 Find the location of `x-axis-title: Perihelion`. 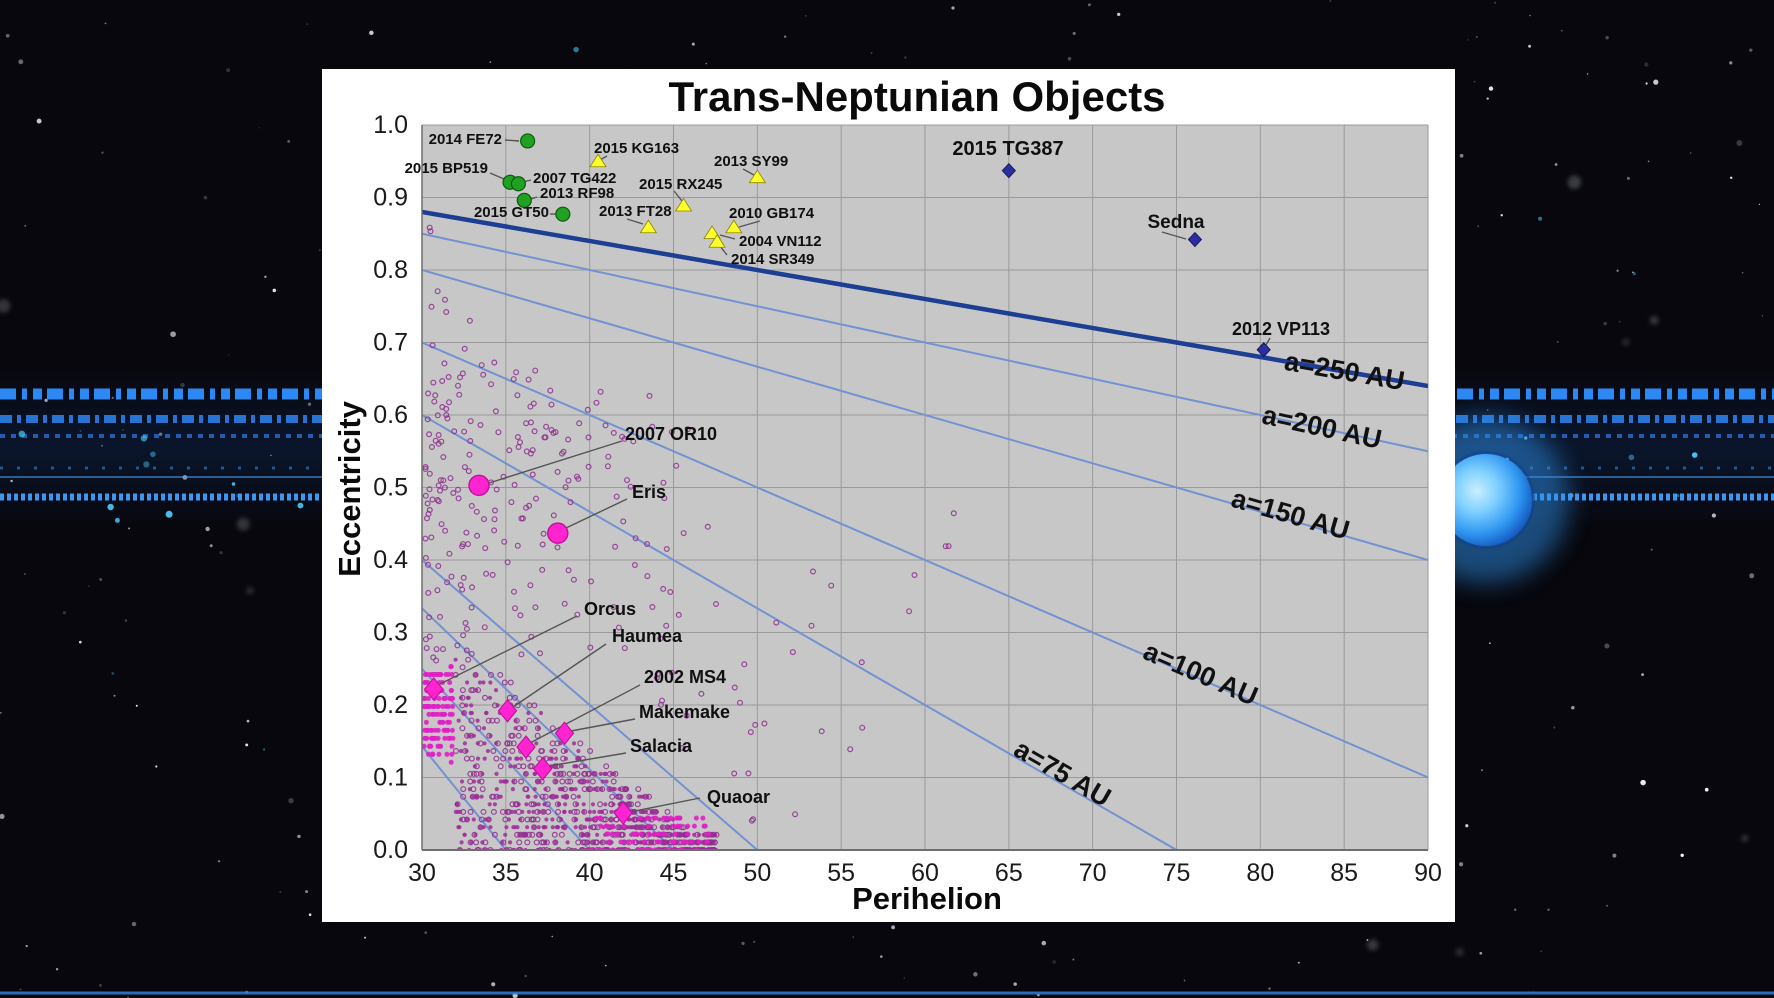

x-axis-title: Perihelion is located at coordinates (927, 898).